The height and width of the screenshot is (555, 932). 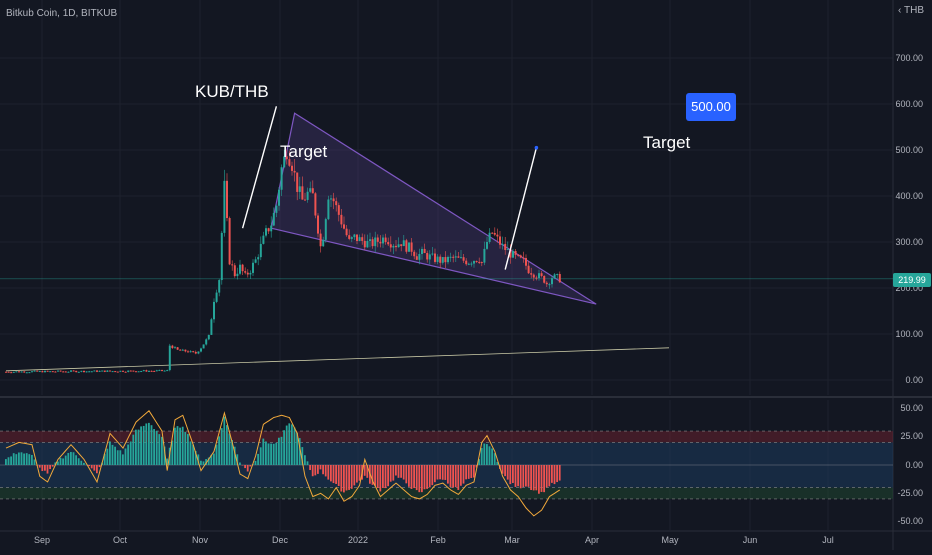 What do you see at coordinates (711, 107) in the screenshot?
I see `target-price-box: 500.00` at bounding box center [711, 107].